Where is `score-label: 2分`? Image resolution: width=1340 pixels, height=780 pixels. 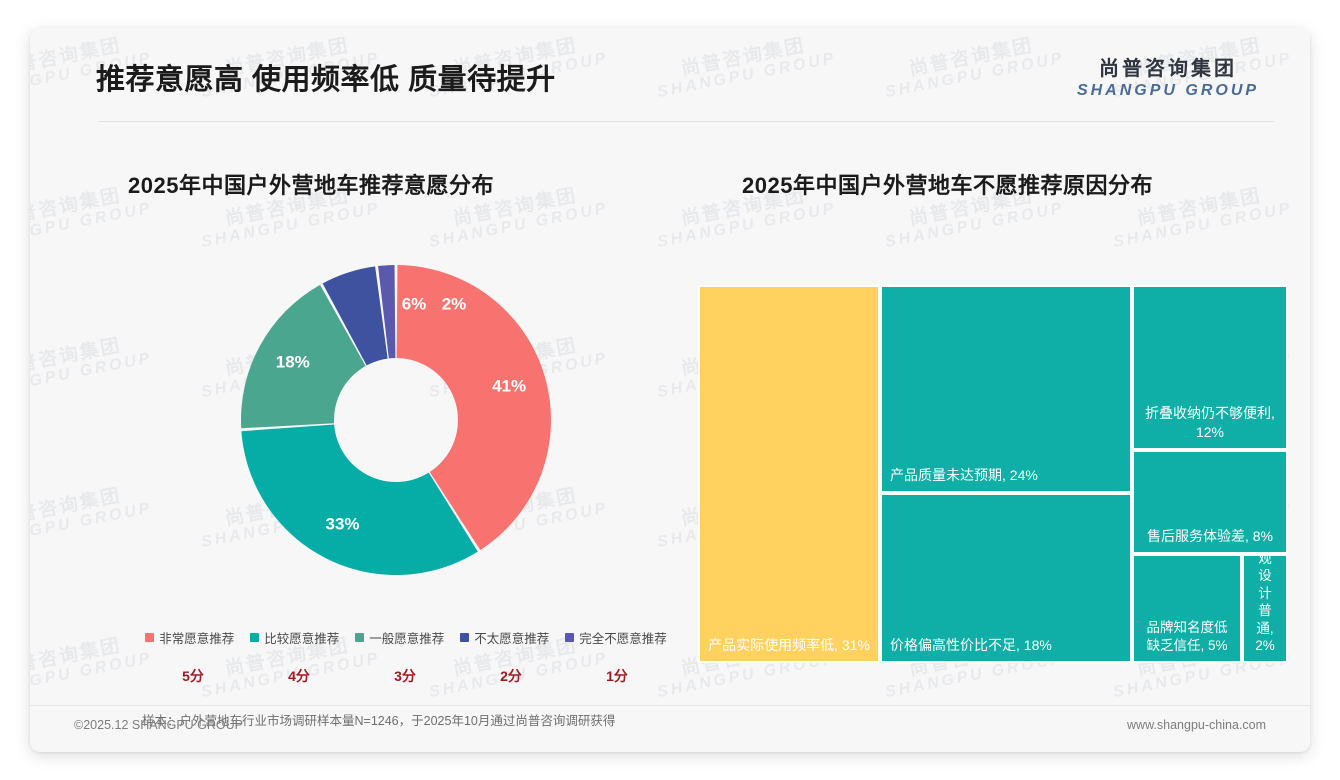 score-label: 2分 is located at coordinates (511, 676).